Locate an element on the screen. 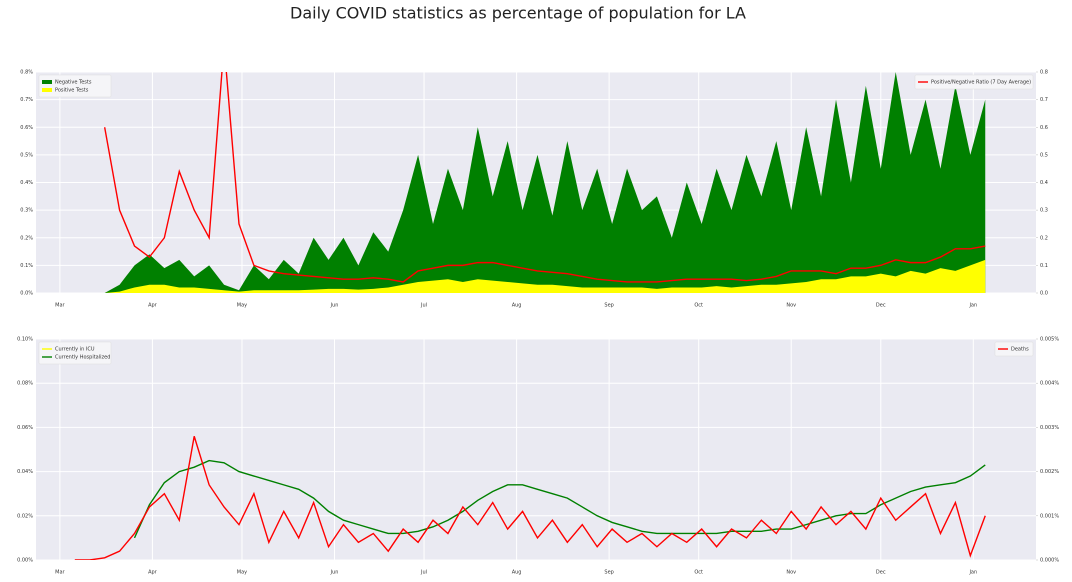  y-tick-label: 0.3% is located at coordinates (26, 211).